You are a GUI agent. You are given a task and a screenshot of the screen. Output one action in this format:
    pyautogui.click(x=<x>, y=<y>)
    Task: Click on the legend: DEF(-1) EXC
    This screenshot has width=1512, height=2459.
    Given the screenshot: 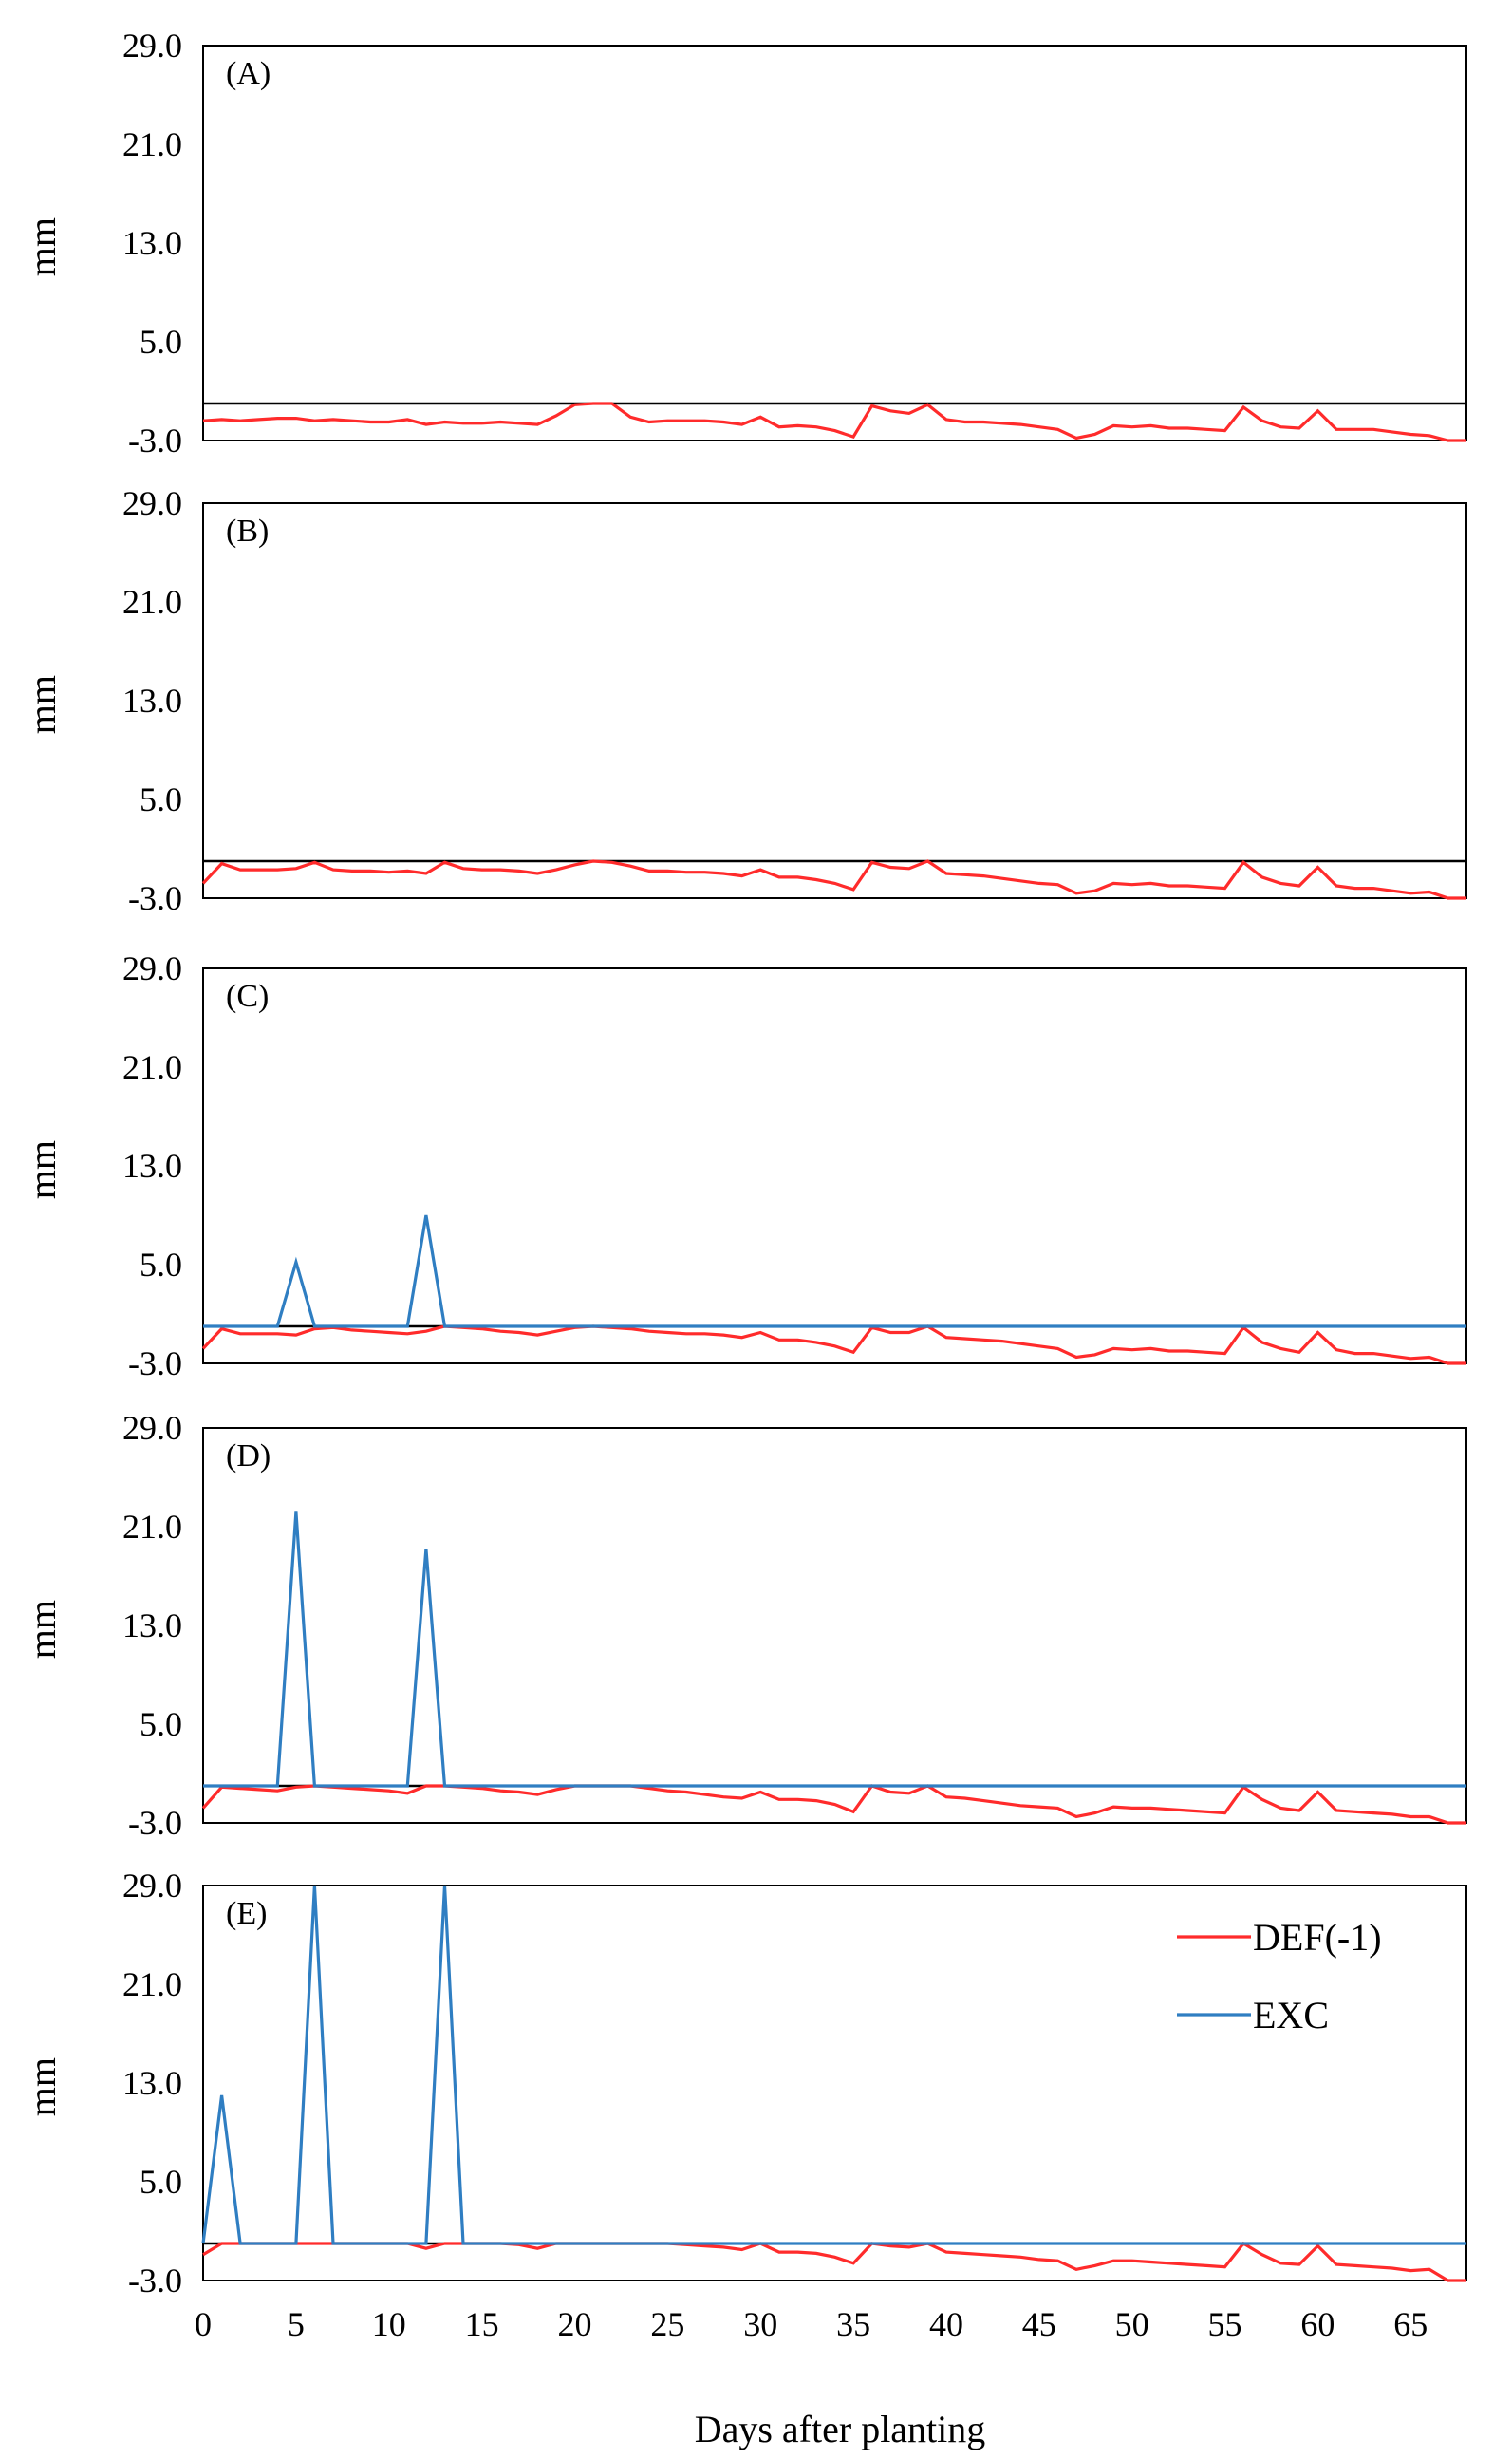 What is the action you would take?
    pyautogui.click(x=1279, y=1976)
    